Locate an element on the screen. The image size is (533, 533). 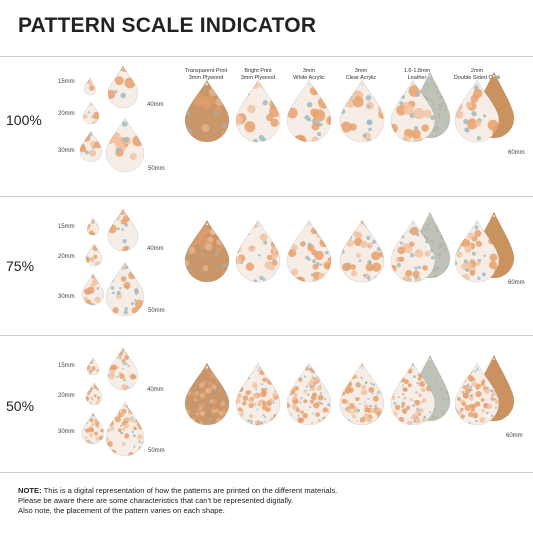
scale-label: 100% is located at coordinates (24, 120).